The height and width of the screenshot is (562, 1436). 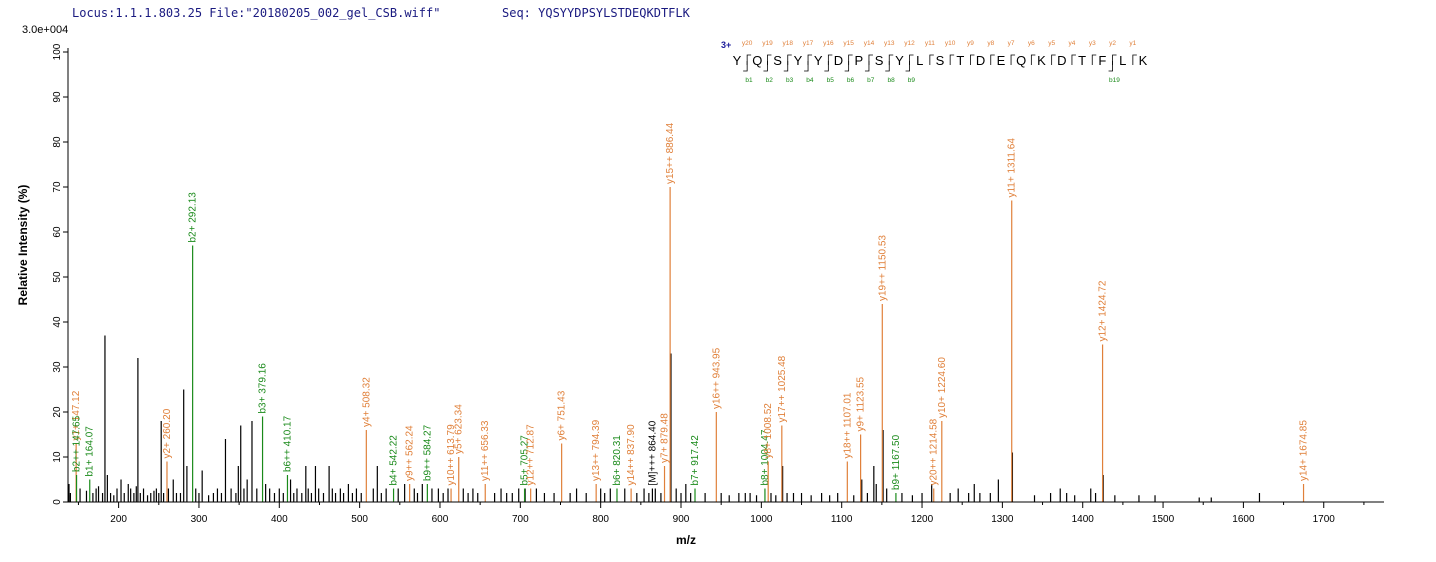 What do you see at coordinates (788, 43) in the screenshot?
I see `y-ion-marker: y18` at bounding box center [788, 43].